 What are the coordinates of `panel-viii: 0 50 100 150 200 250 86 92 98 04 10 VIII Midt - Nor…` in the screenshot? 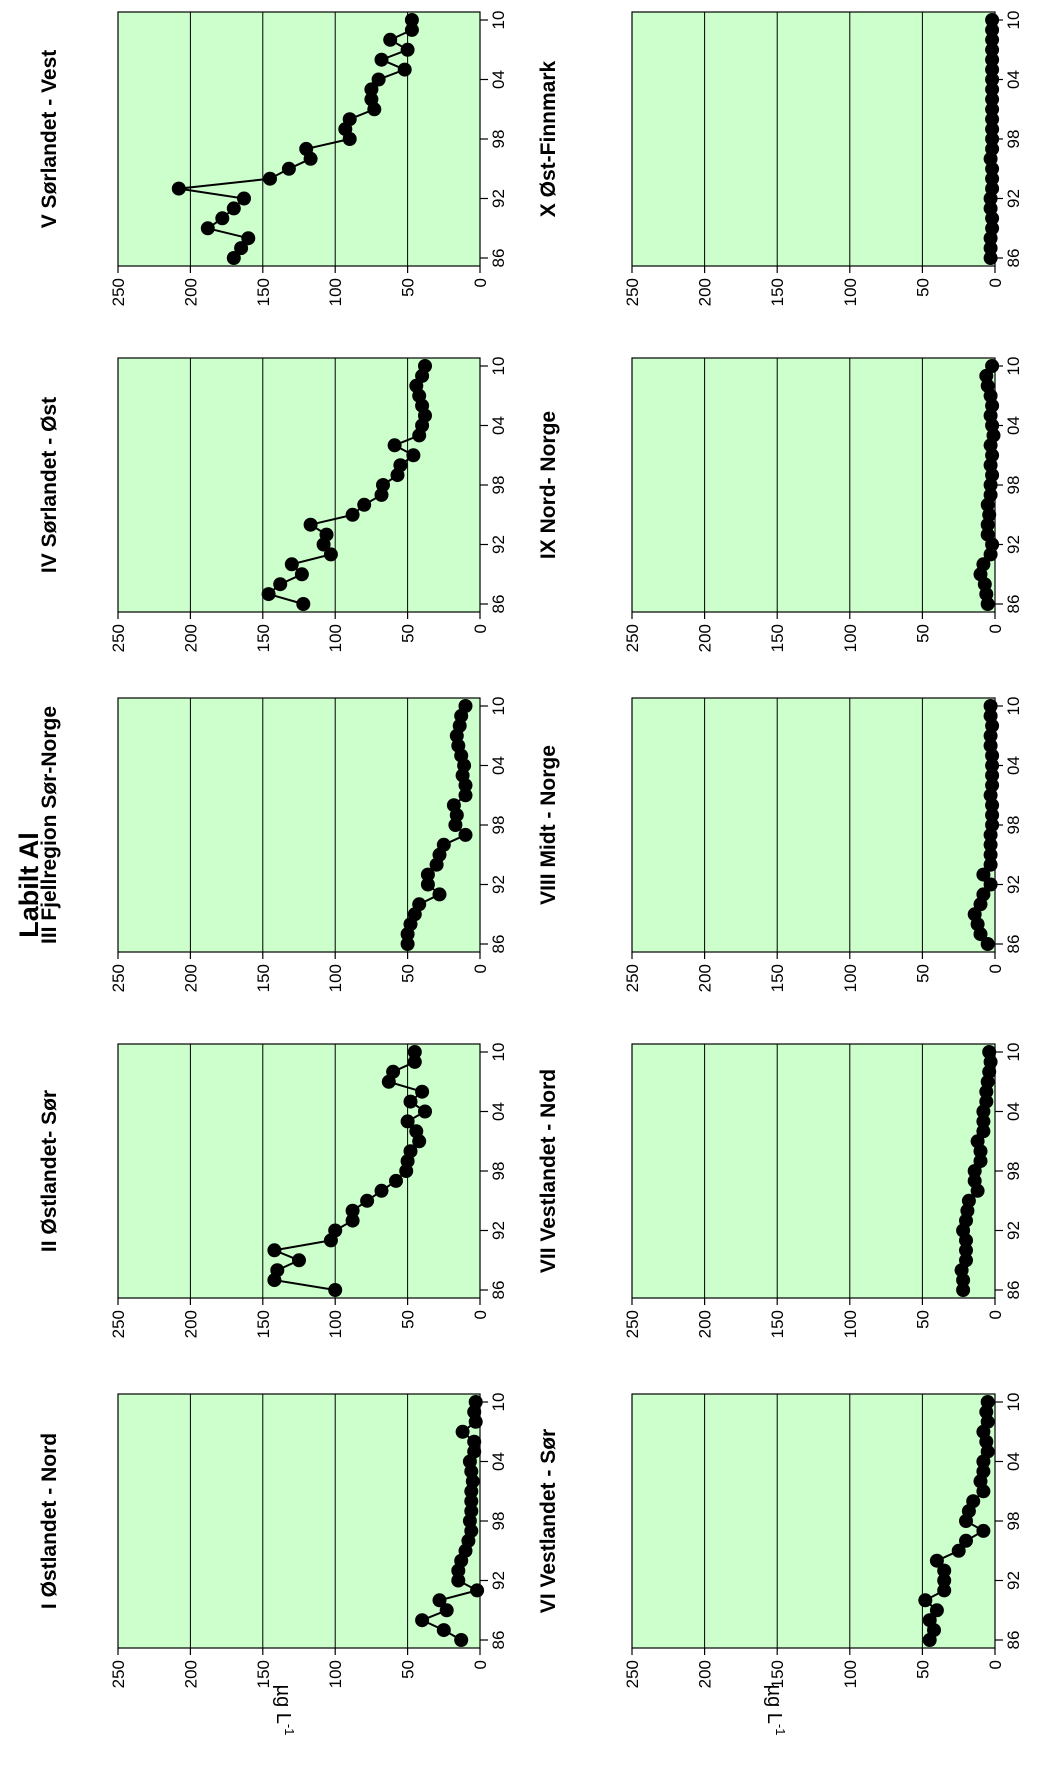 It's located at (780, 845).